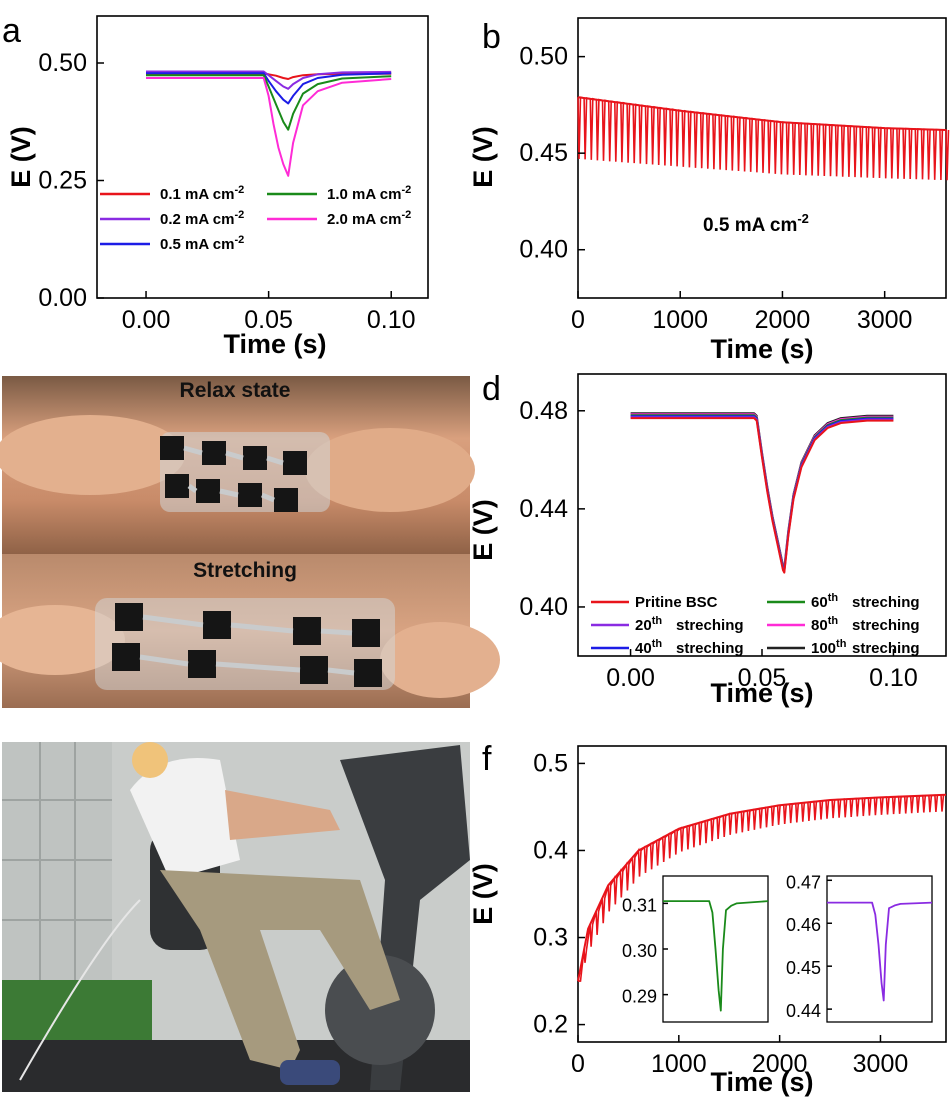 This screenshot has width=951, height=1104. I want to click on panel-letter-b: b, so click(491, 37).